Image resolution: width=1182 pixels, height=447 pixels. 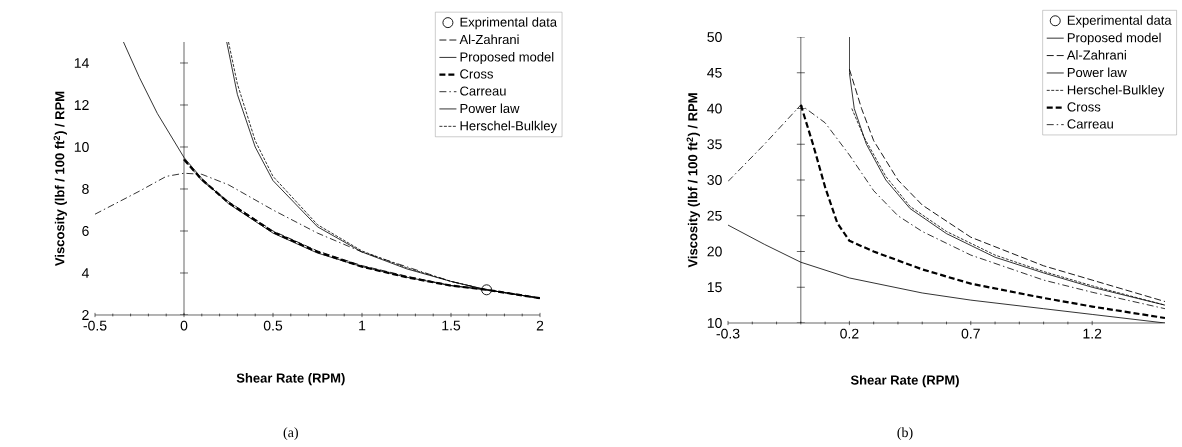 I want to click on y-tick-label: 2, so click(x=85, y=315).